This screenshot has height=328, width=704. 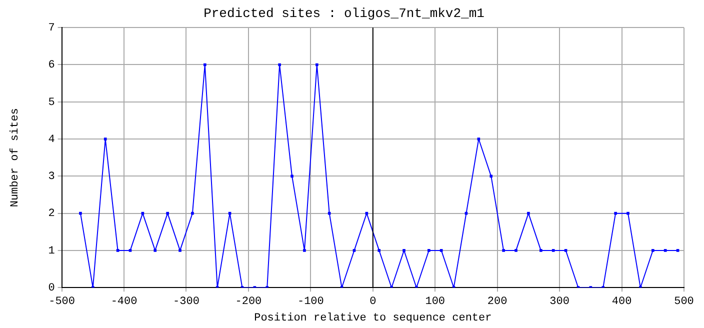 What do you see at coordinates (373, 302) in the screenshot?
I see `x-tick-label: 0` at bounding box center [373, 302].